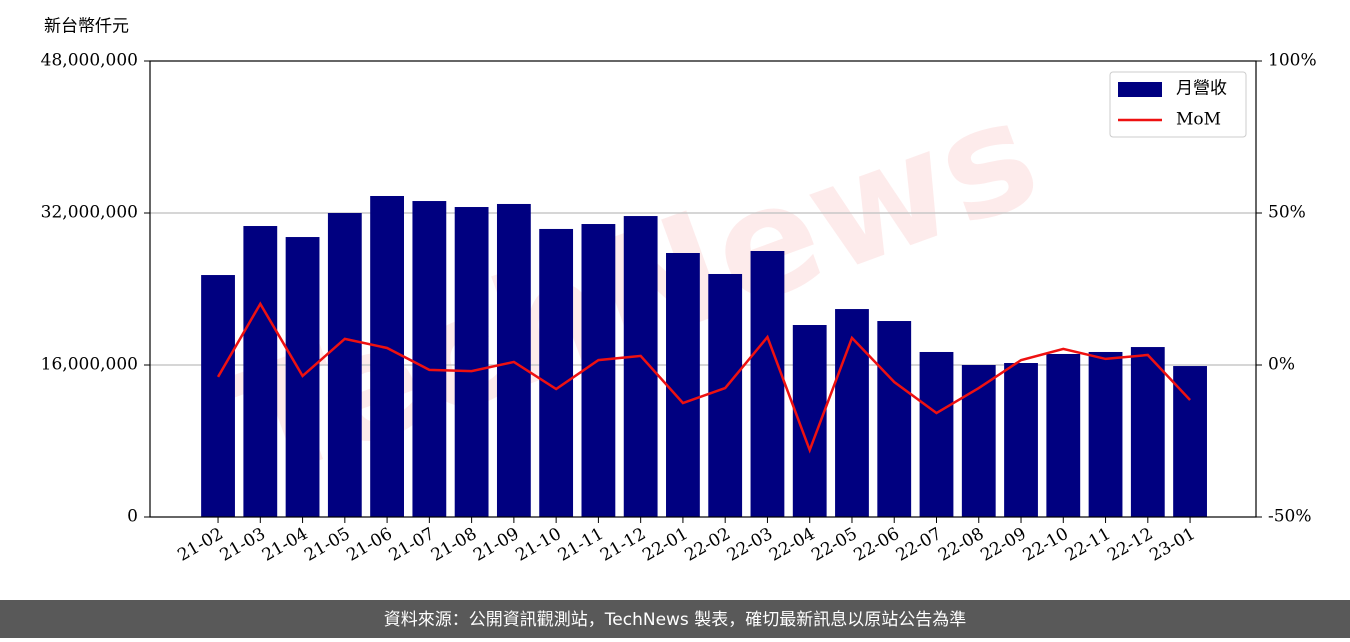  Describe the element at coordinates (792, 545) in the screenshot. I see `x-tick-label: 22-04` at that location.